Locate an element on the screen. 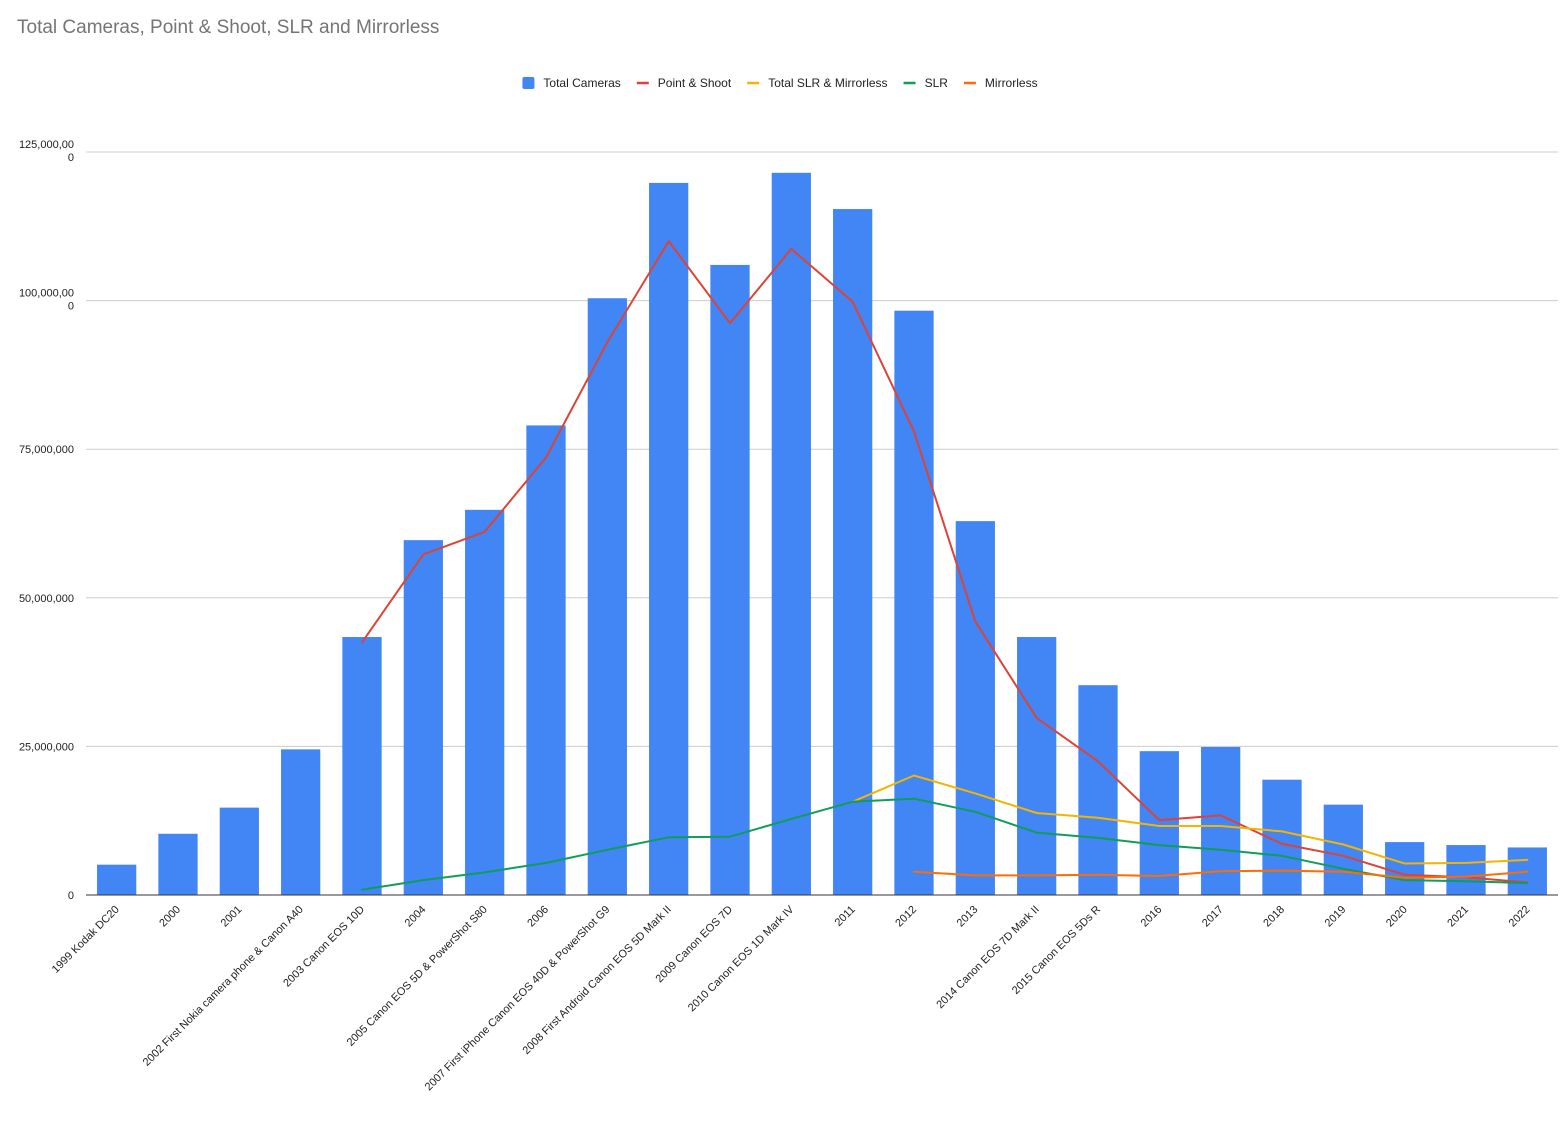  legend-label: Point & Shoot is located at coordinates (695, 83).